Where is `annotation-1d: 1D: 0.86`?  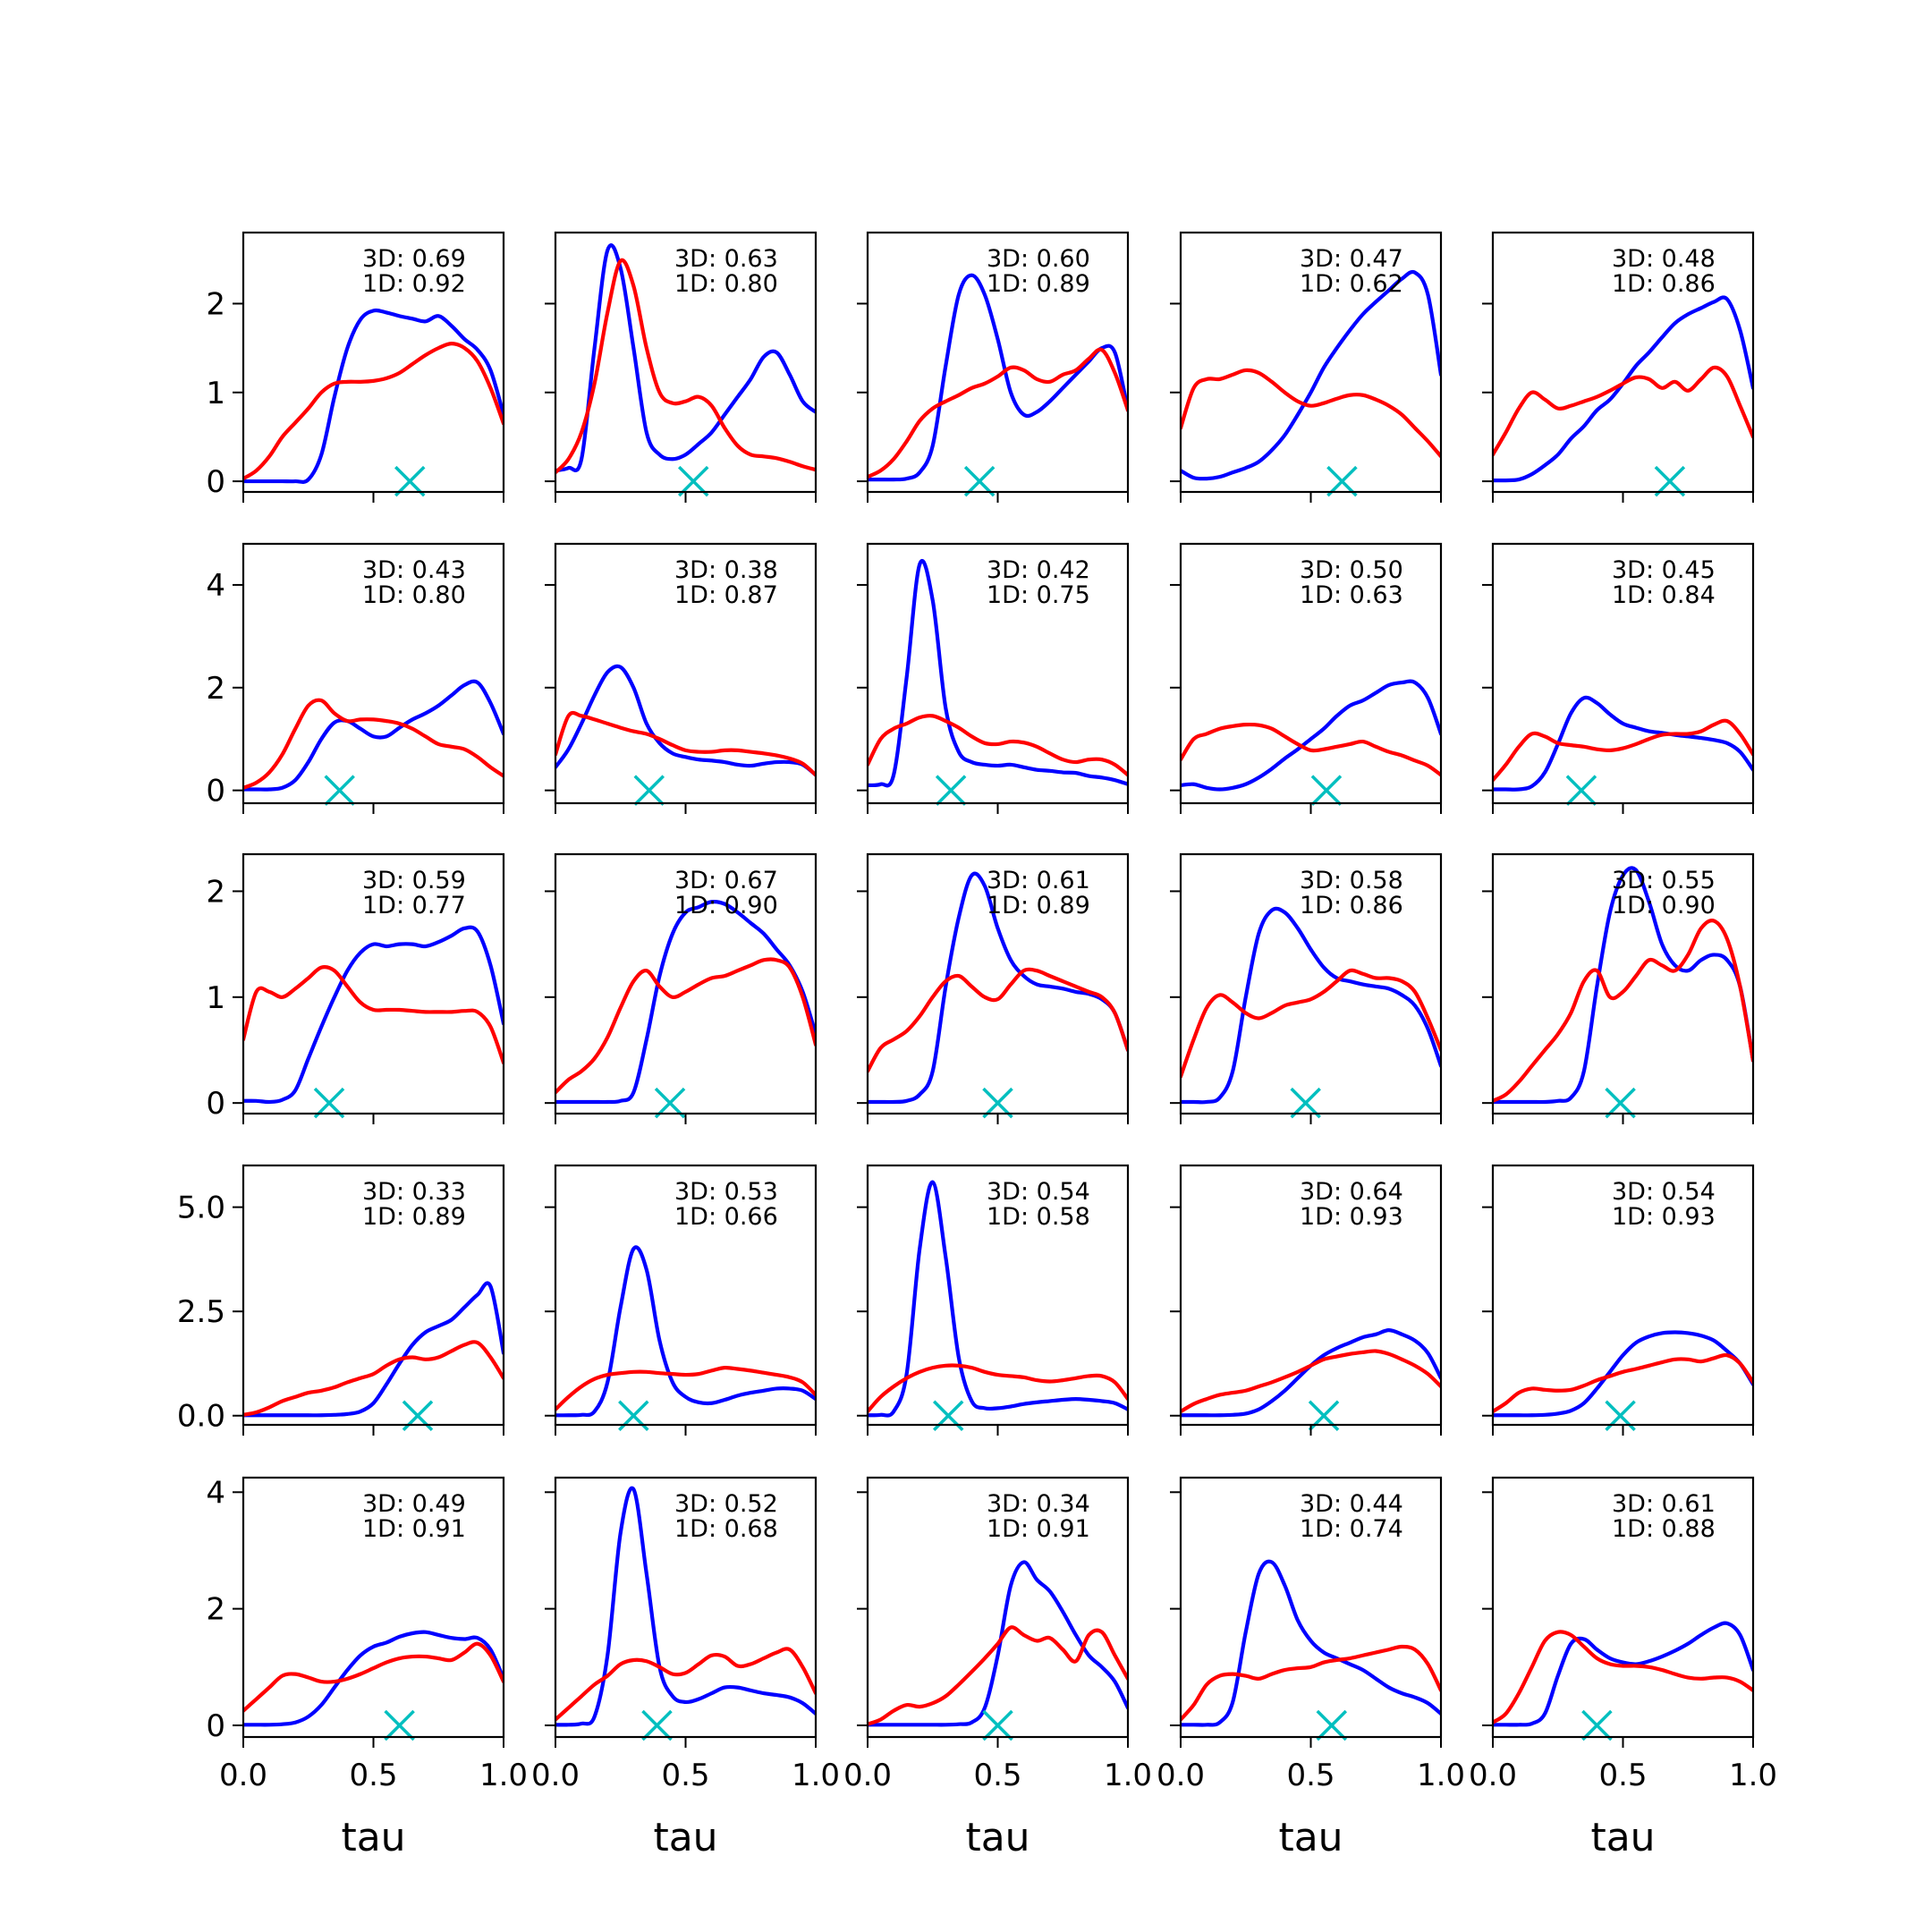
annotation-1d: 1D: 0.86 is located at coordinates (1664, 284).